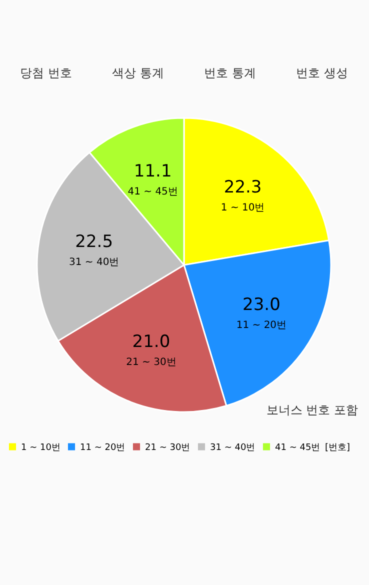 The width and height of the screenshot is (369, 585). I want to click on legend-label: 11 ~ 20번, so click(103, 447).